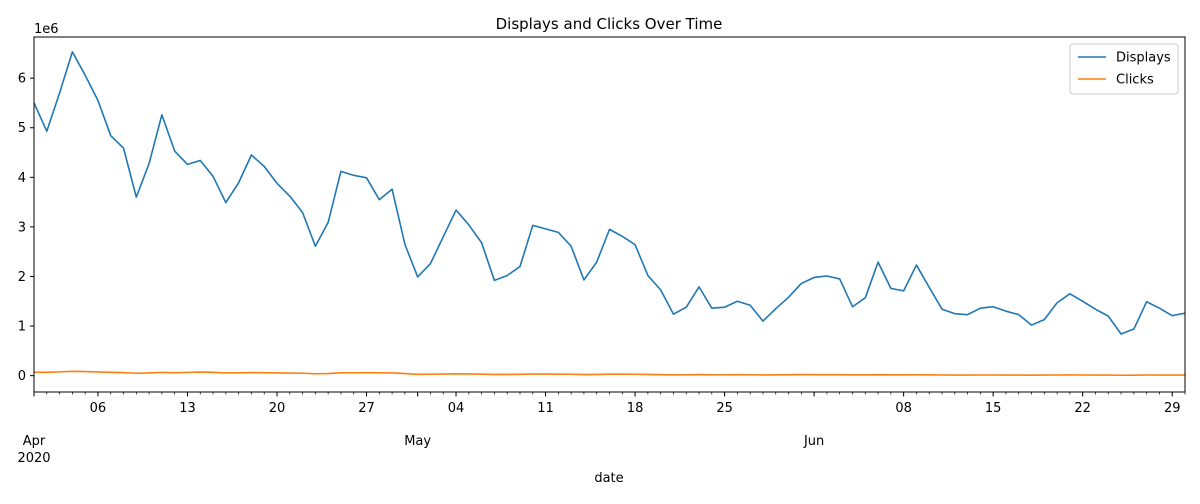  I want to click on x-month-label: May, so click(417, 441).